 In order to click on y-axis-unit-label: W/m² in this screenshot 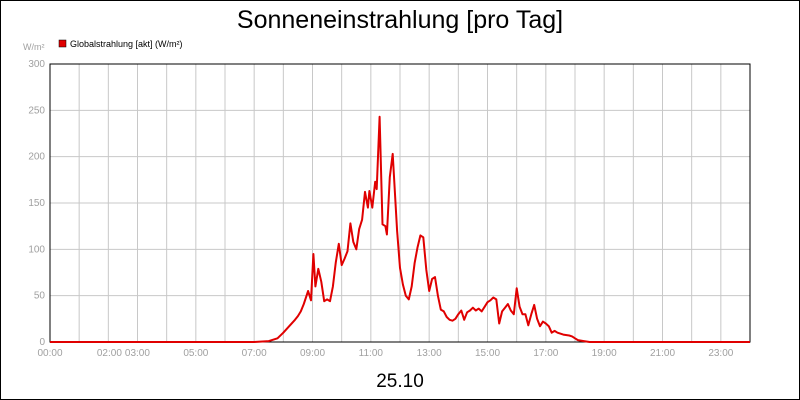, I will do `click(34, 47)`.